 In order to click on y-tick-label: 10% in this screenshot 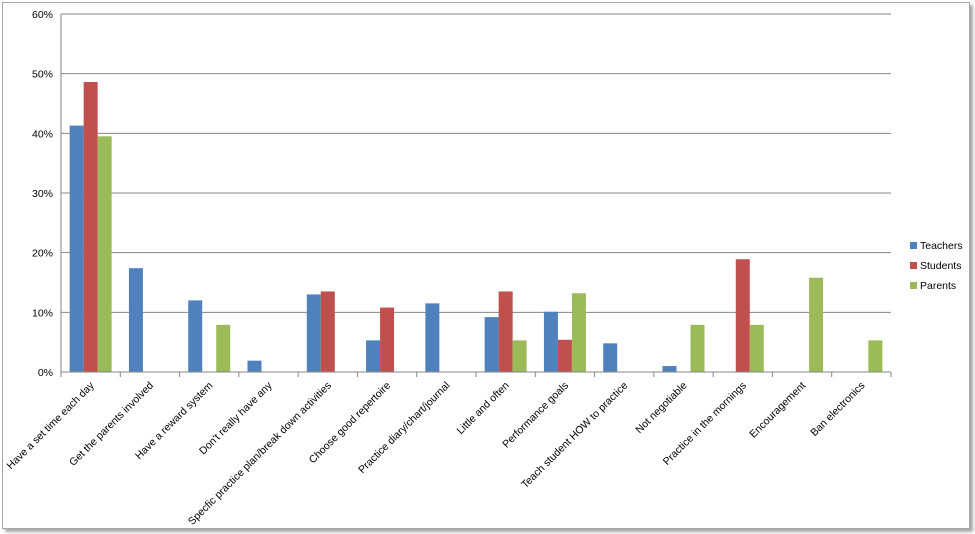, I will do `click(42, 313)`.